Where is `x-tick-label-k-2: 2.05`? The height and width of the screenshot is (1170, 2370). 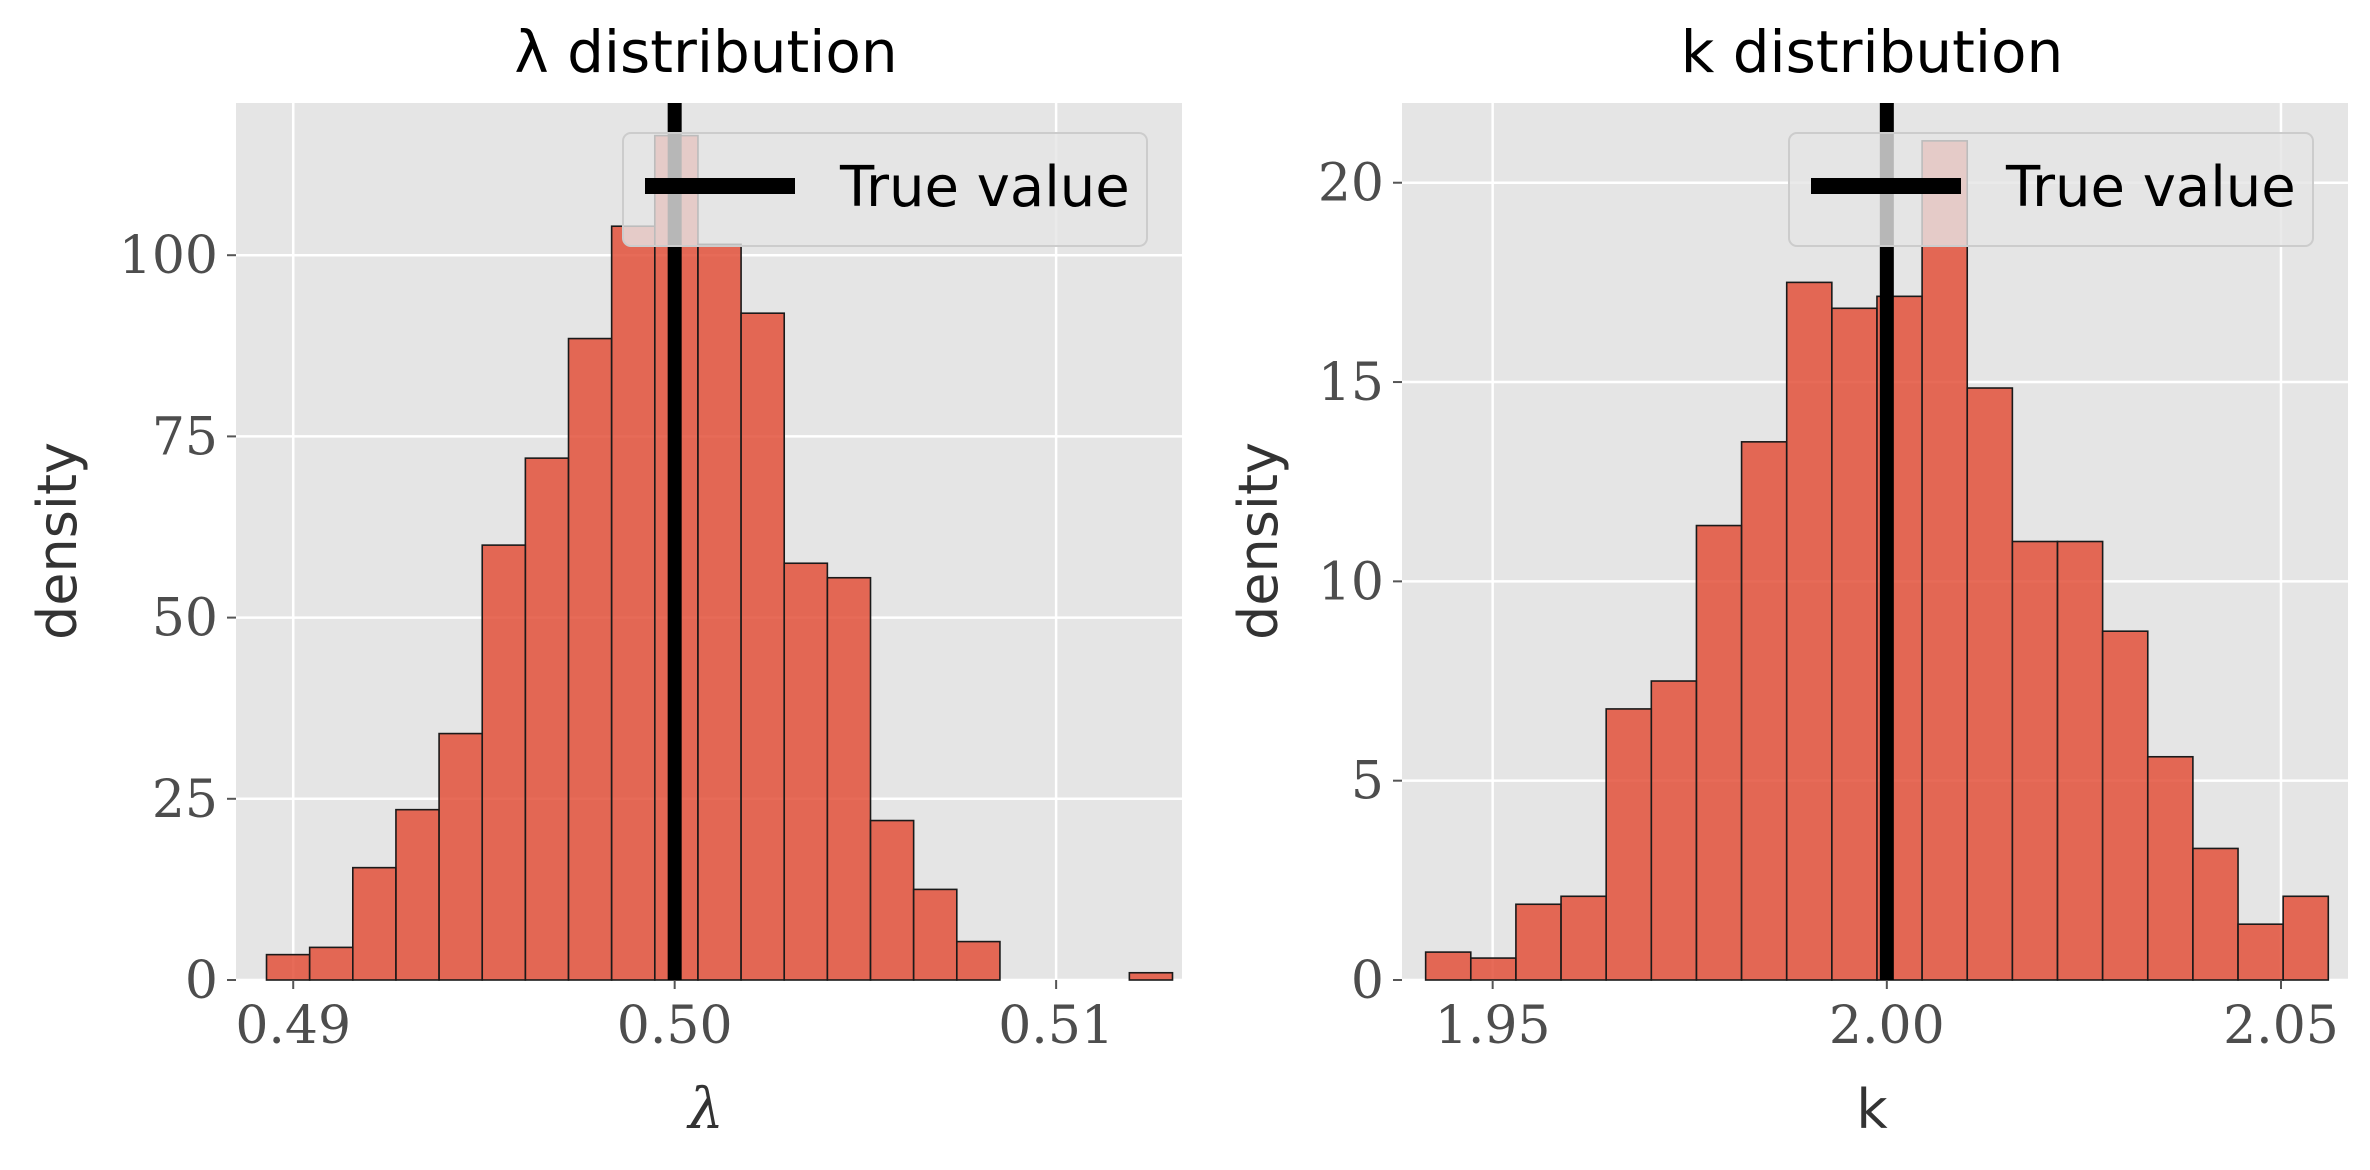
x-tick-label-k-2: 2.05 is located at coordinates (2281, 1026).